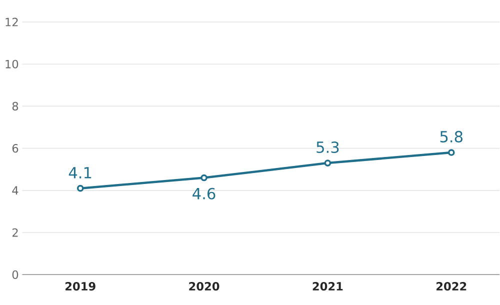  Describe the element at coordinates (204, 194) in the screenshot. I see `data-label: 4.6` at that location.